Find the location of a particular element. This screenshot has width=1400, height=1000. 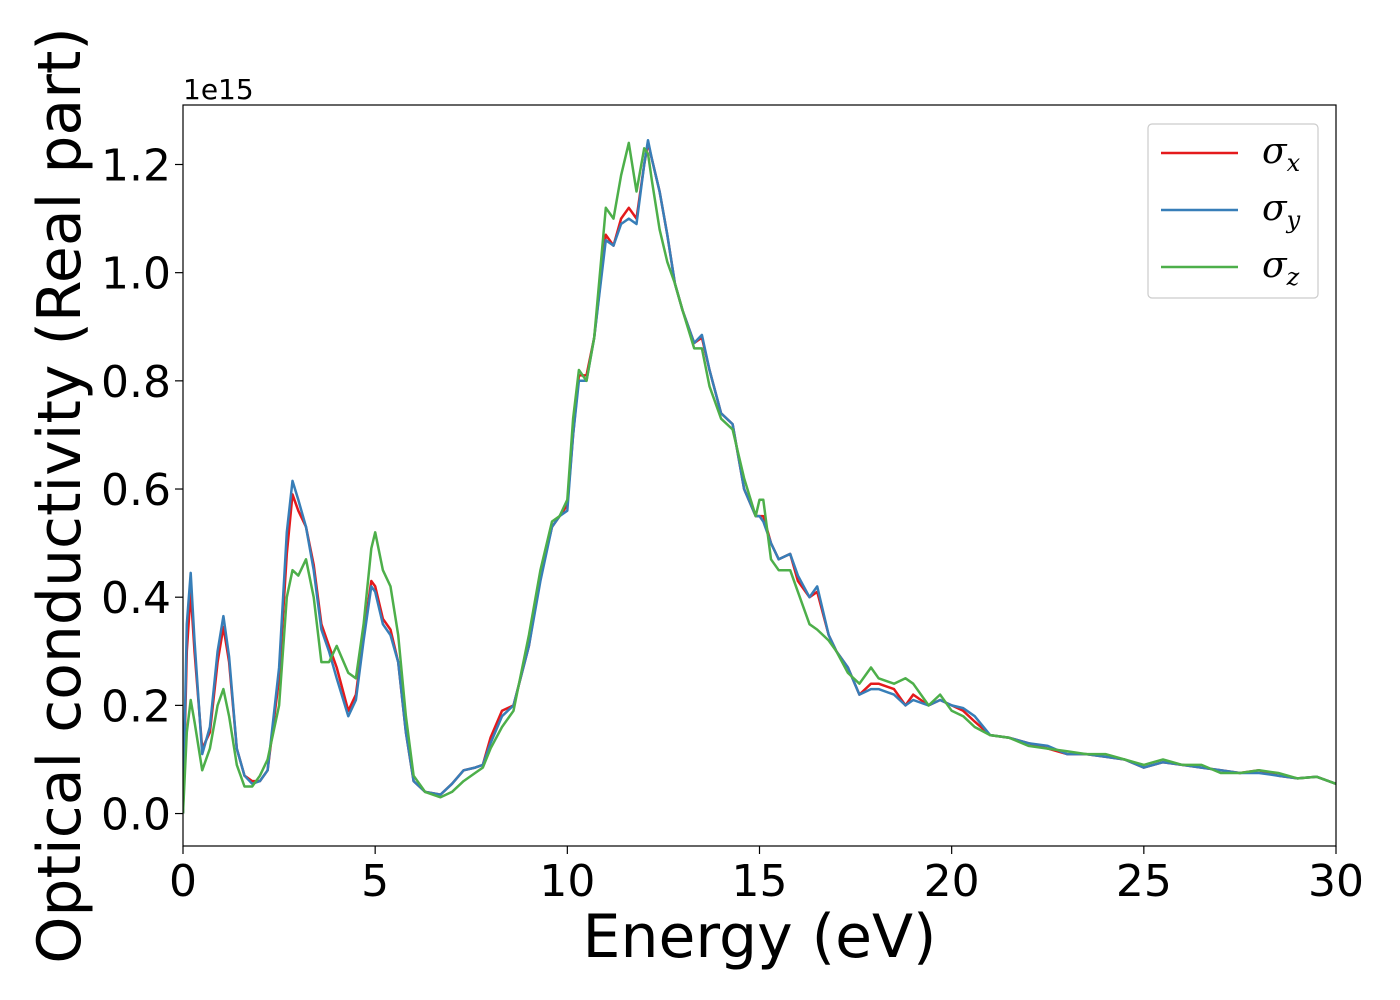

y-axis: 0.0 0.2 0.4 0.6 0.8 1.0 1.2 is located at coordinates (142, 490).